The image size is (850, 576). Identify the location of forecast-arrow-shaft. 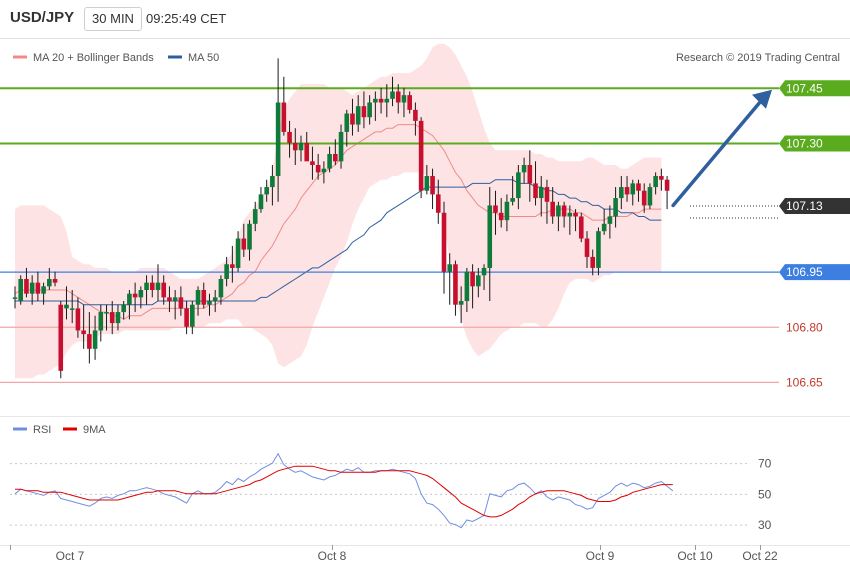
(717, 153).